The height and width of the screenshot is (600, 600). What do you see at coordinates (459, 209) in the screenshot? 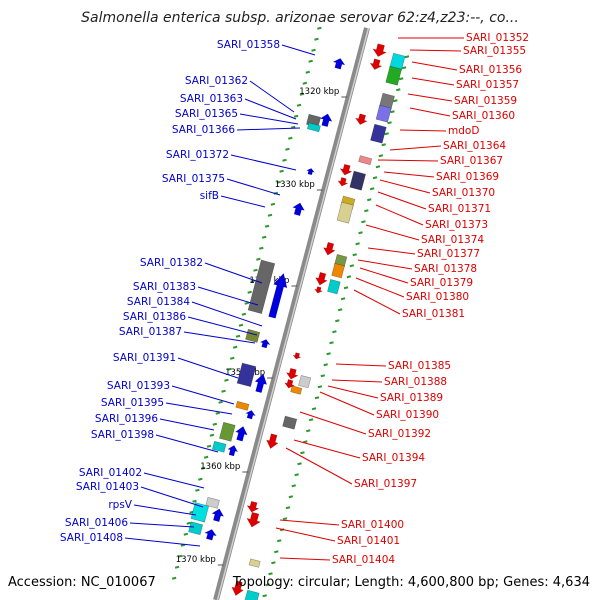
I see `gene-label-right: SARI_01371` at bounding box center [459, 209].